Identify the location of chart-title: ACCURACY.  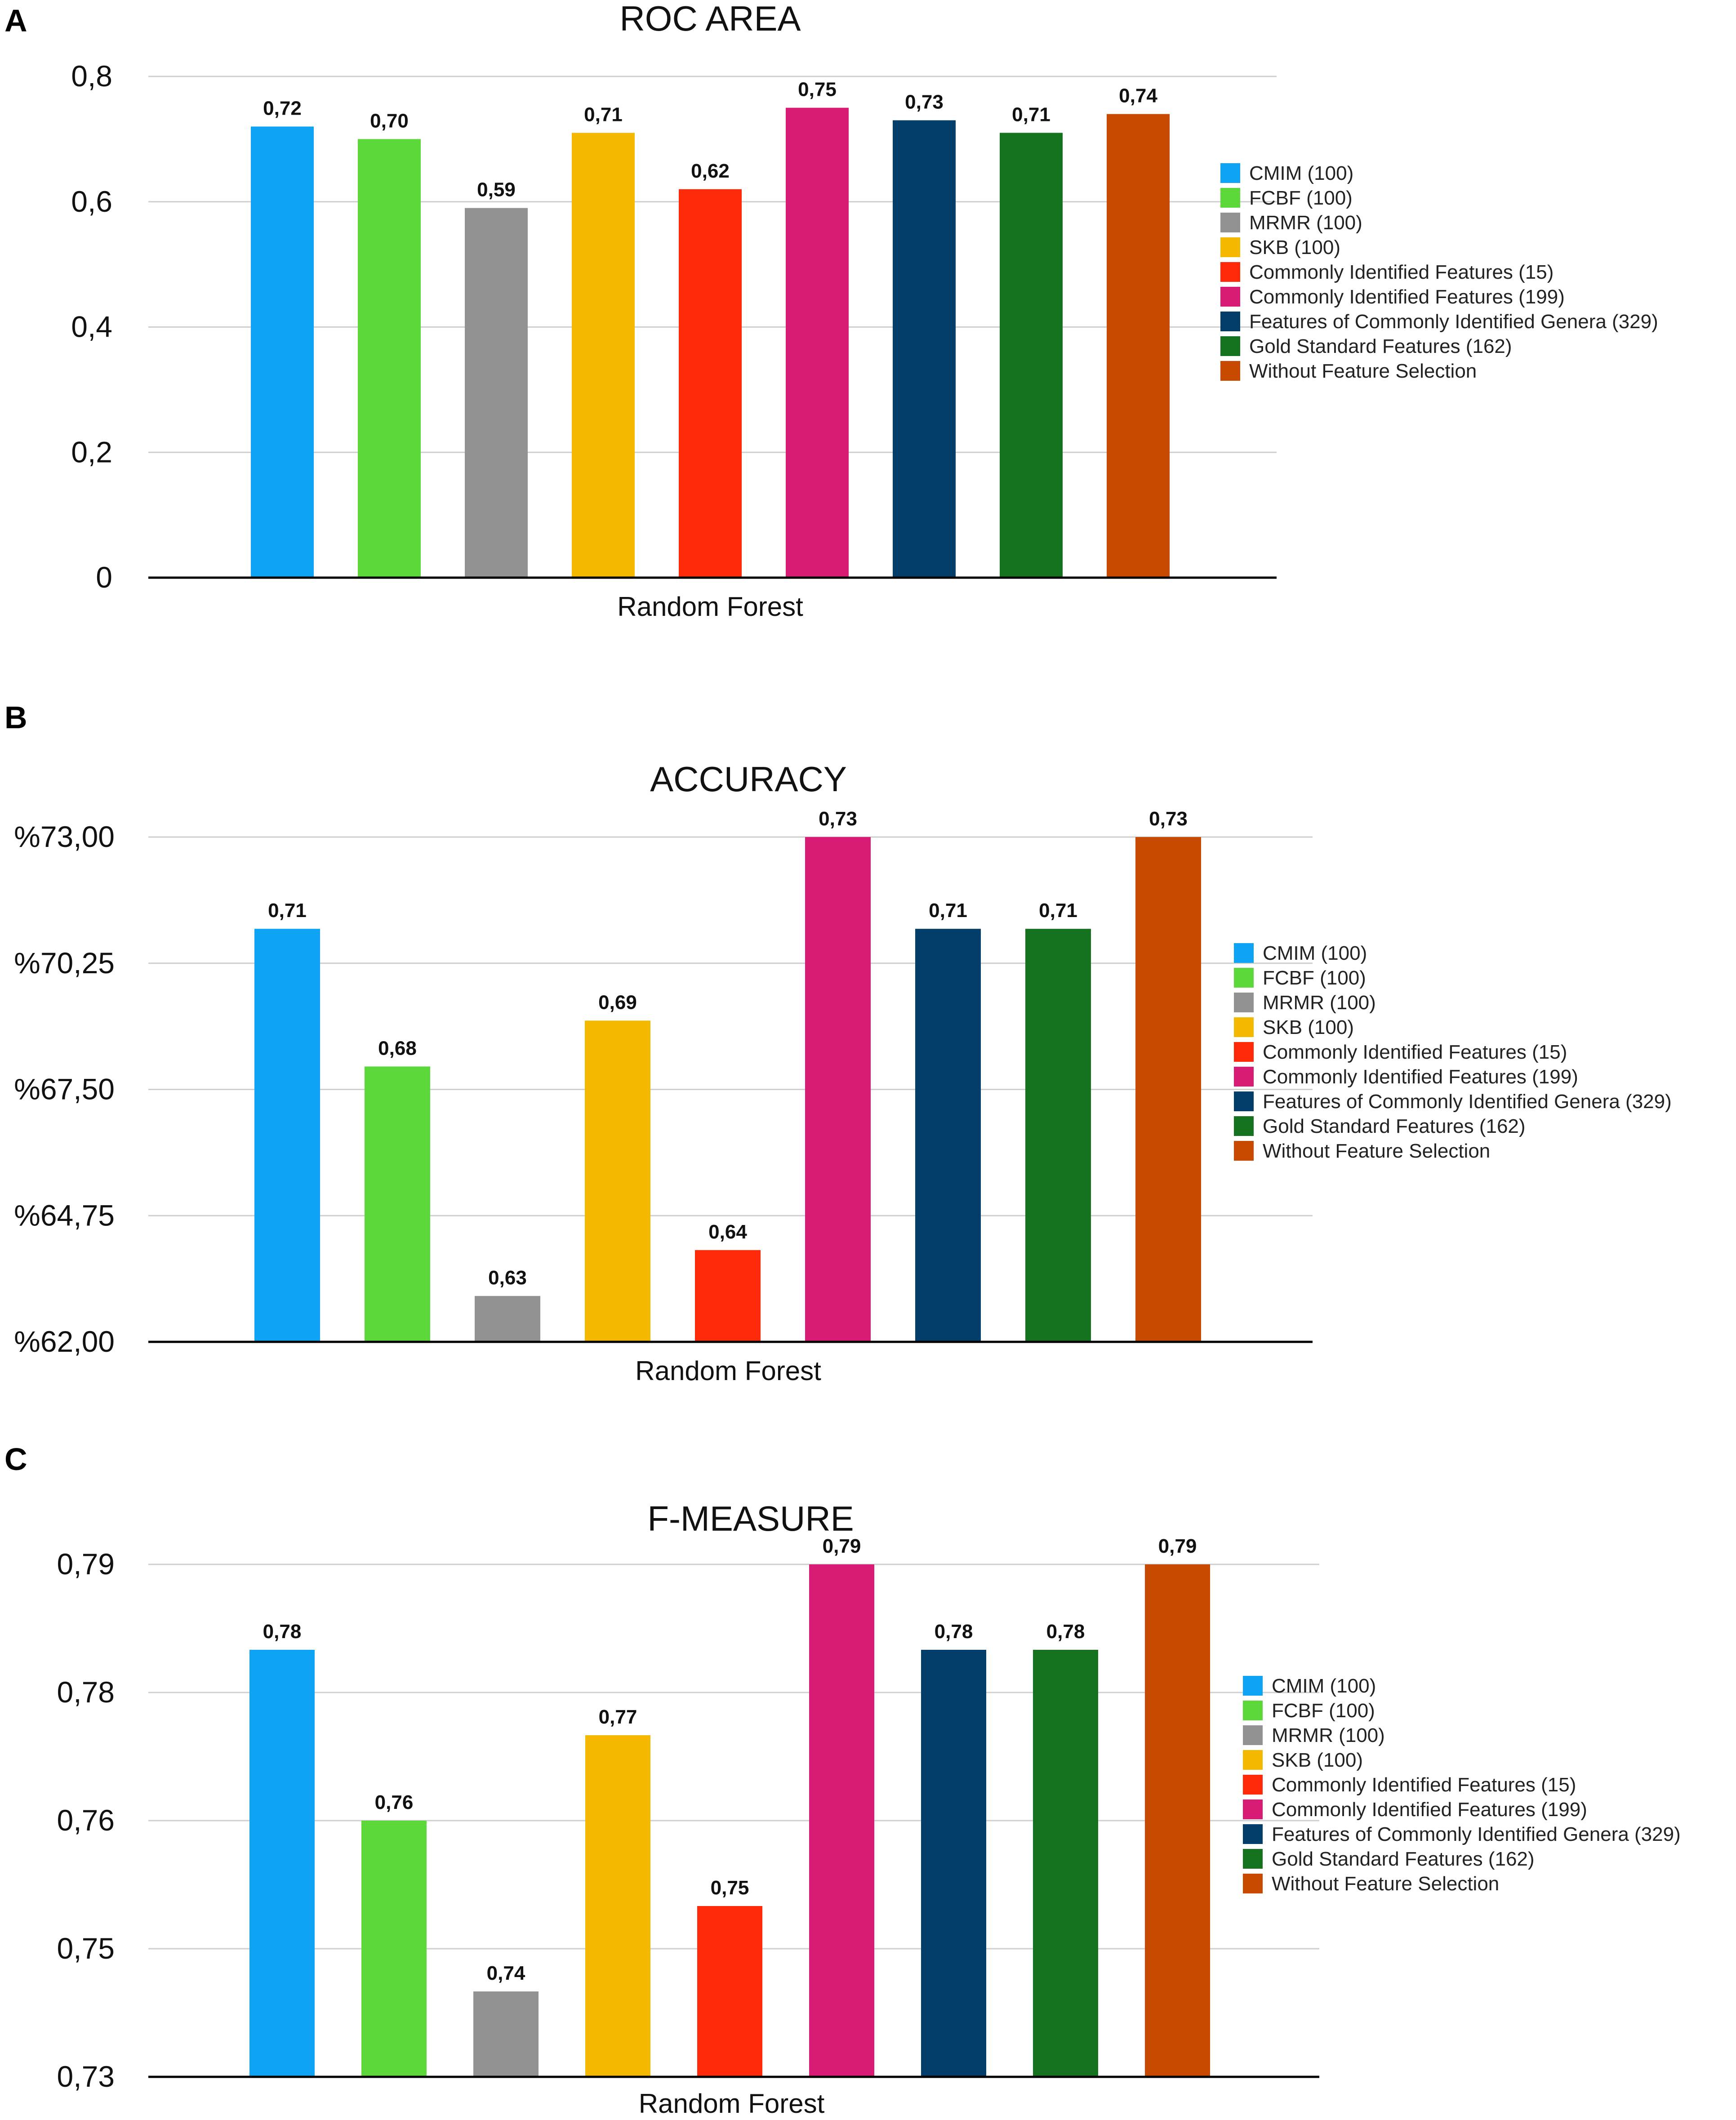
(748, 779).